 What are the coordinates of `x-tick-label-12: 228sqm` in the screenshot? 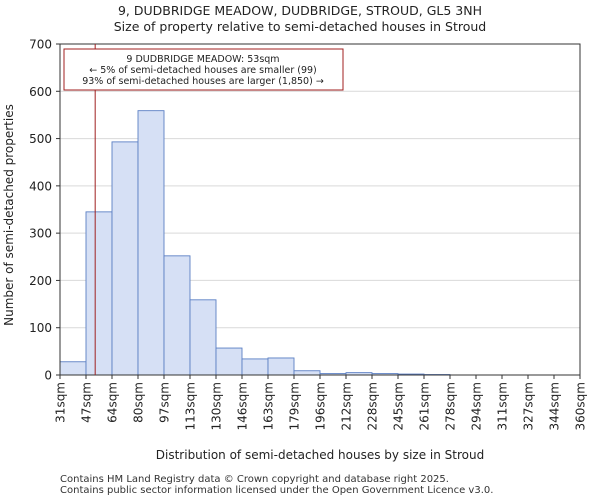 It's located at (373, 406).